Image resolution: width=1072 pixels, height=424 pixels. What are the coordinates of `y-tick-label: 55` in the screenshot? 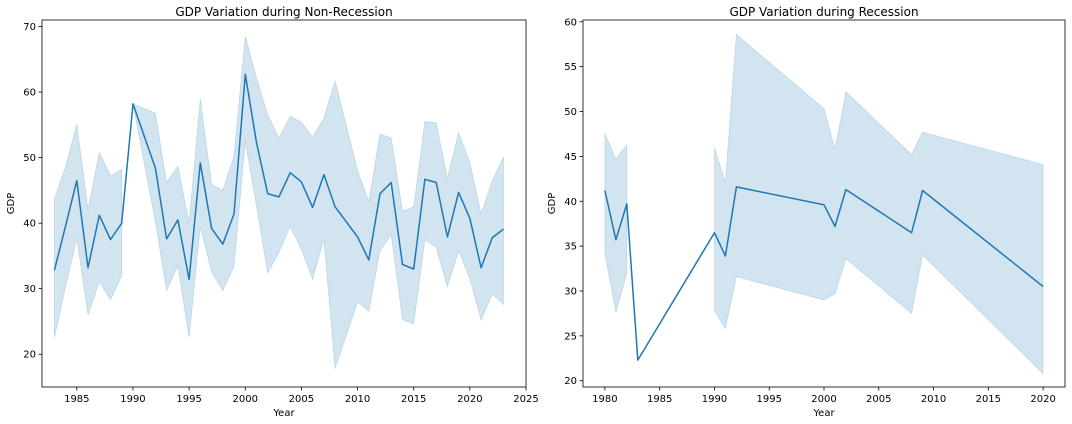 It's located at (570, 67).